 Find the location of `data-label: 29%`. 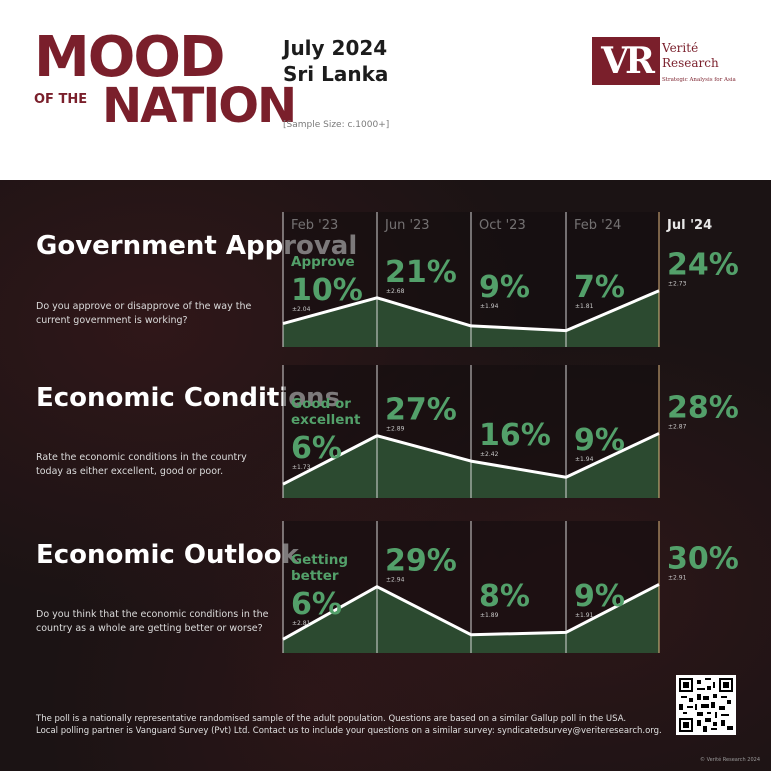

data-label: 29% is located at coordinates (421, 561).